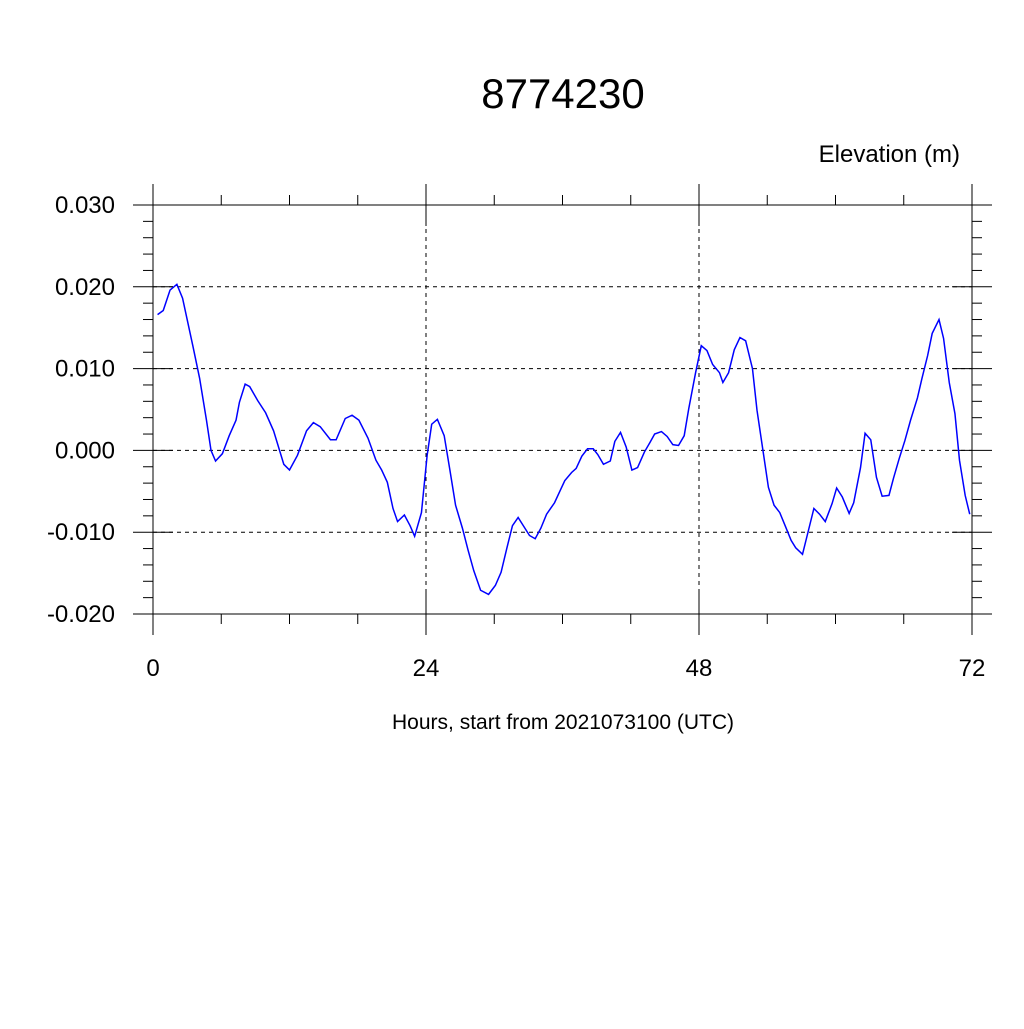 The width and height of the screenshot is (1024, 1029). I want to click on x-tick-label: 24, so click(426, 668).